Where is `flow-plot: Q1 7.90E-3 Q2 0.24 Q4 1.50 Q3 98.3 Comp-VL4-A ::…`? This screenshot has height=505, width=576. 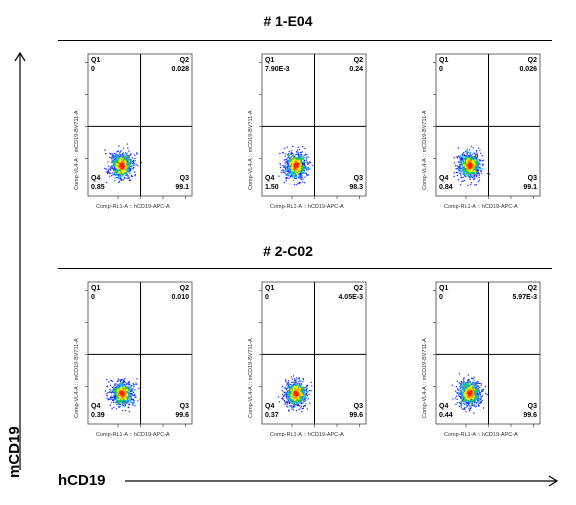 flow-plot: Q1 7.90E-3 Q2 0.24 Q4 1.50 Q3 98.3 Comp-VL4-A ::… is located at coordinates (298, 133).